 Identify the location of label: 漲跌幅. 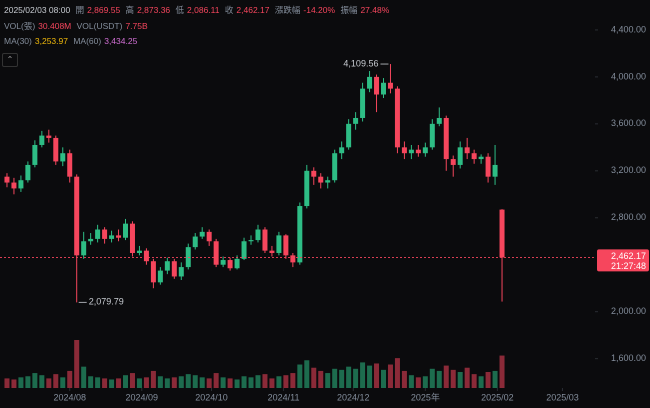
(287, 10).